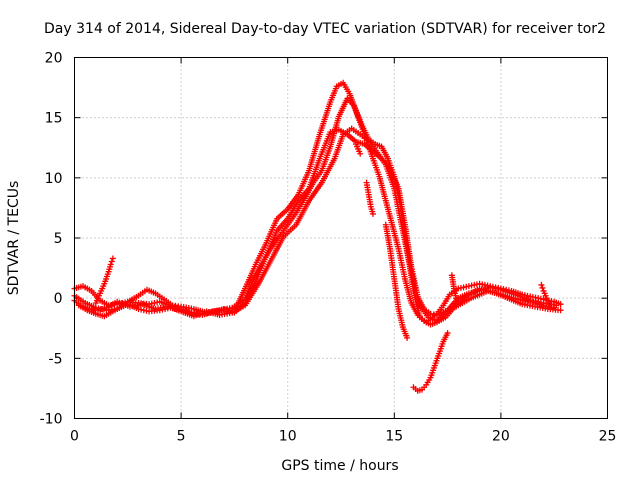 The width and height of the screenshot is (640, 480). I want to click on y-tick-label: -5, so click(56, 359).